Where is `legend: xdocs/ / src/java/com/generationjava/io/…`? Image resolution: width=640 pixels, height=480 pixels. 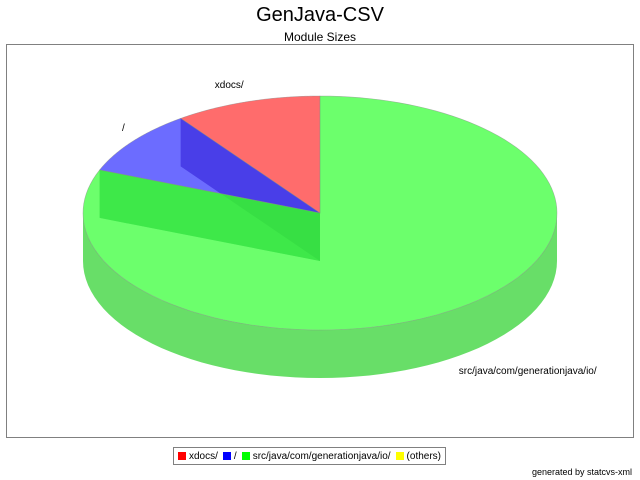
legend: xdocs/ / src/java/com/generationjava/io/… is located at coordinates (309, 456).